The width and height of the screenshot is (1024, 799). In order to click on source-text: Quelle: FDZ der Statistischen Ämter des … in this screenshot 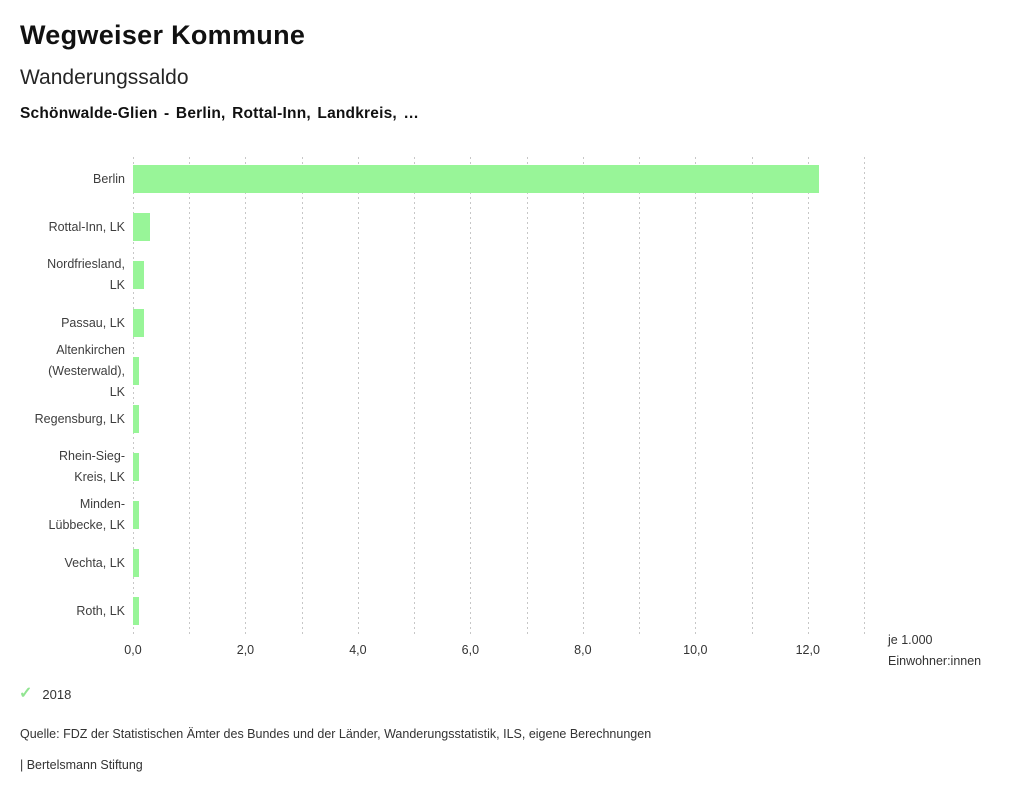, I will do `click(336, 734)`.